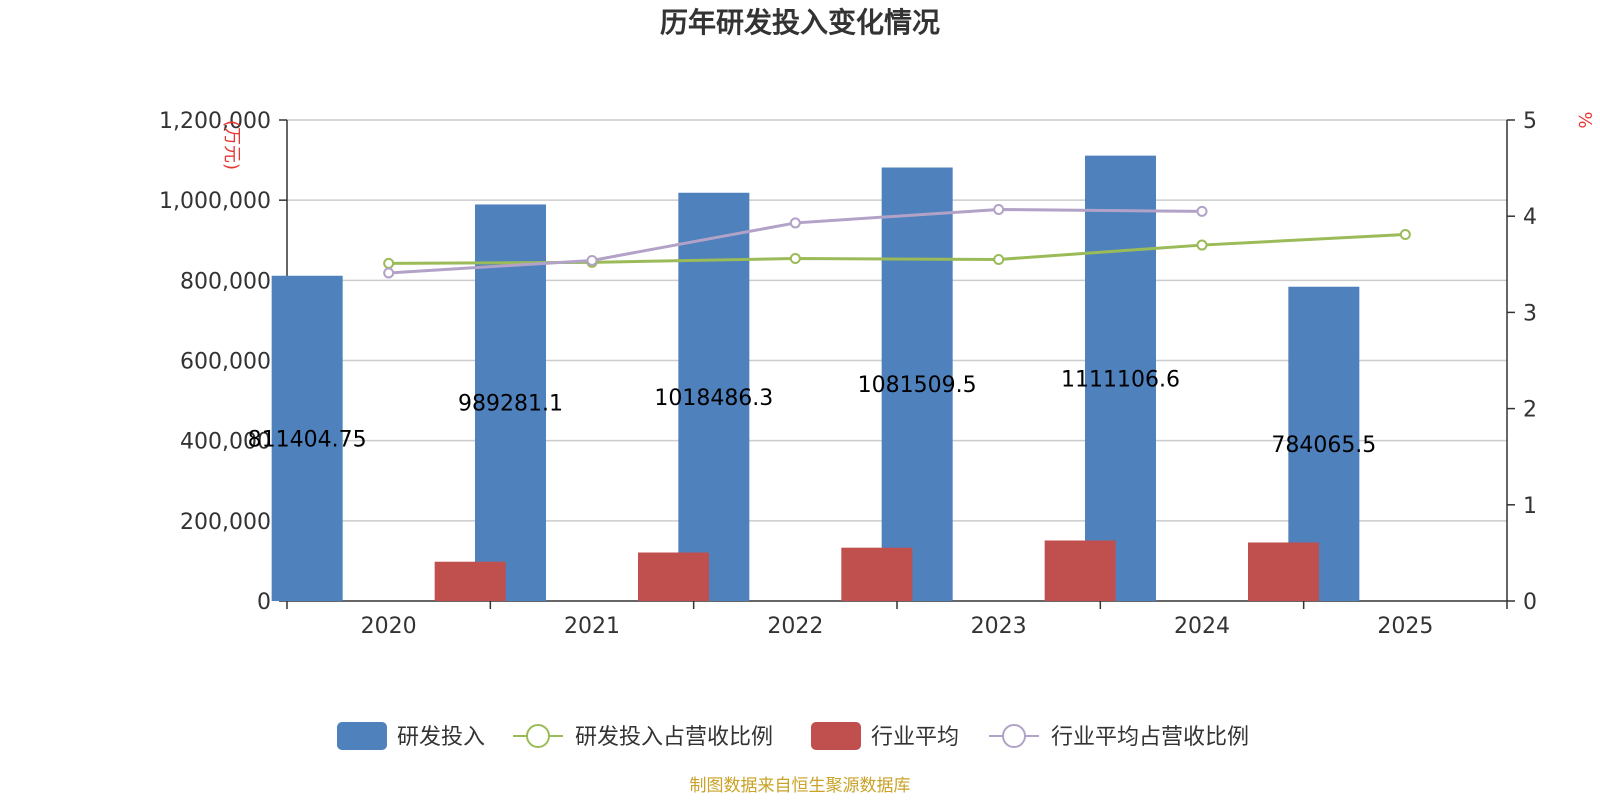 This screenshot has height=800, width=1600. What do you see at coordinates (674, 737) in the screenshot?
I see `legend-label: 研发投入占营收比例` at bounding box center [674, 737].